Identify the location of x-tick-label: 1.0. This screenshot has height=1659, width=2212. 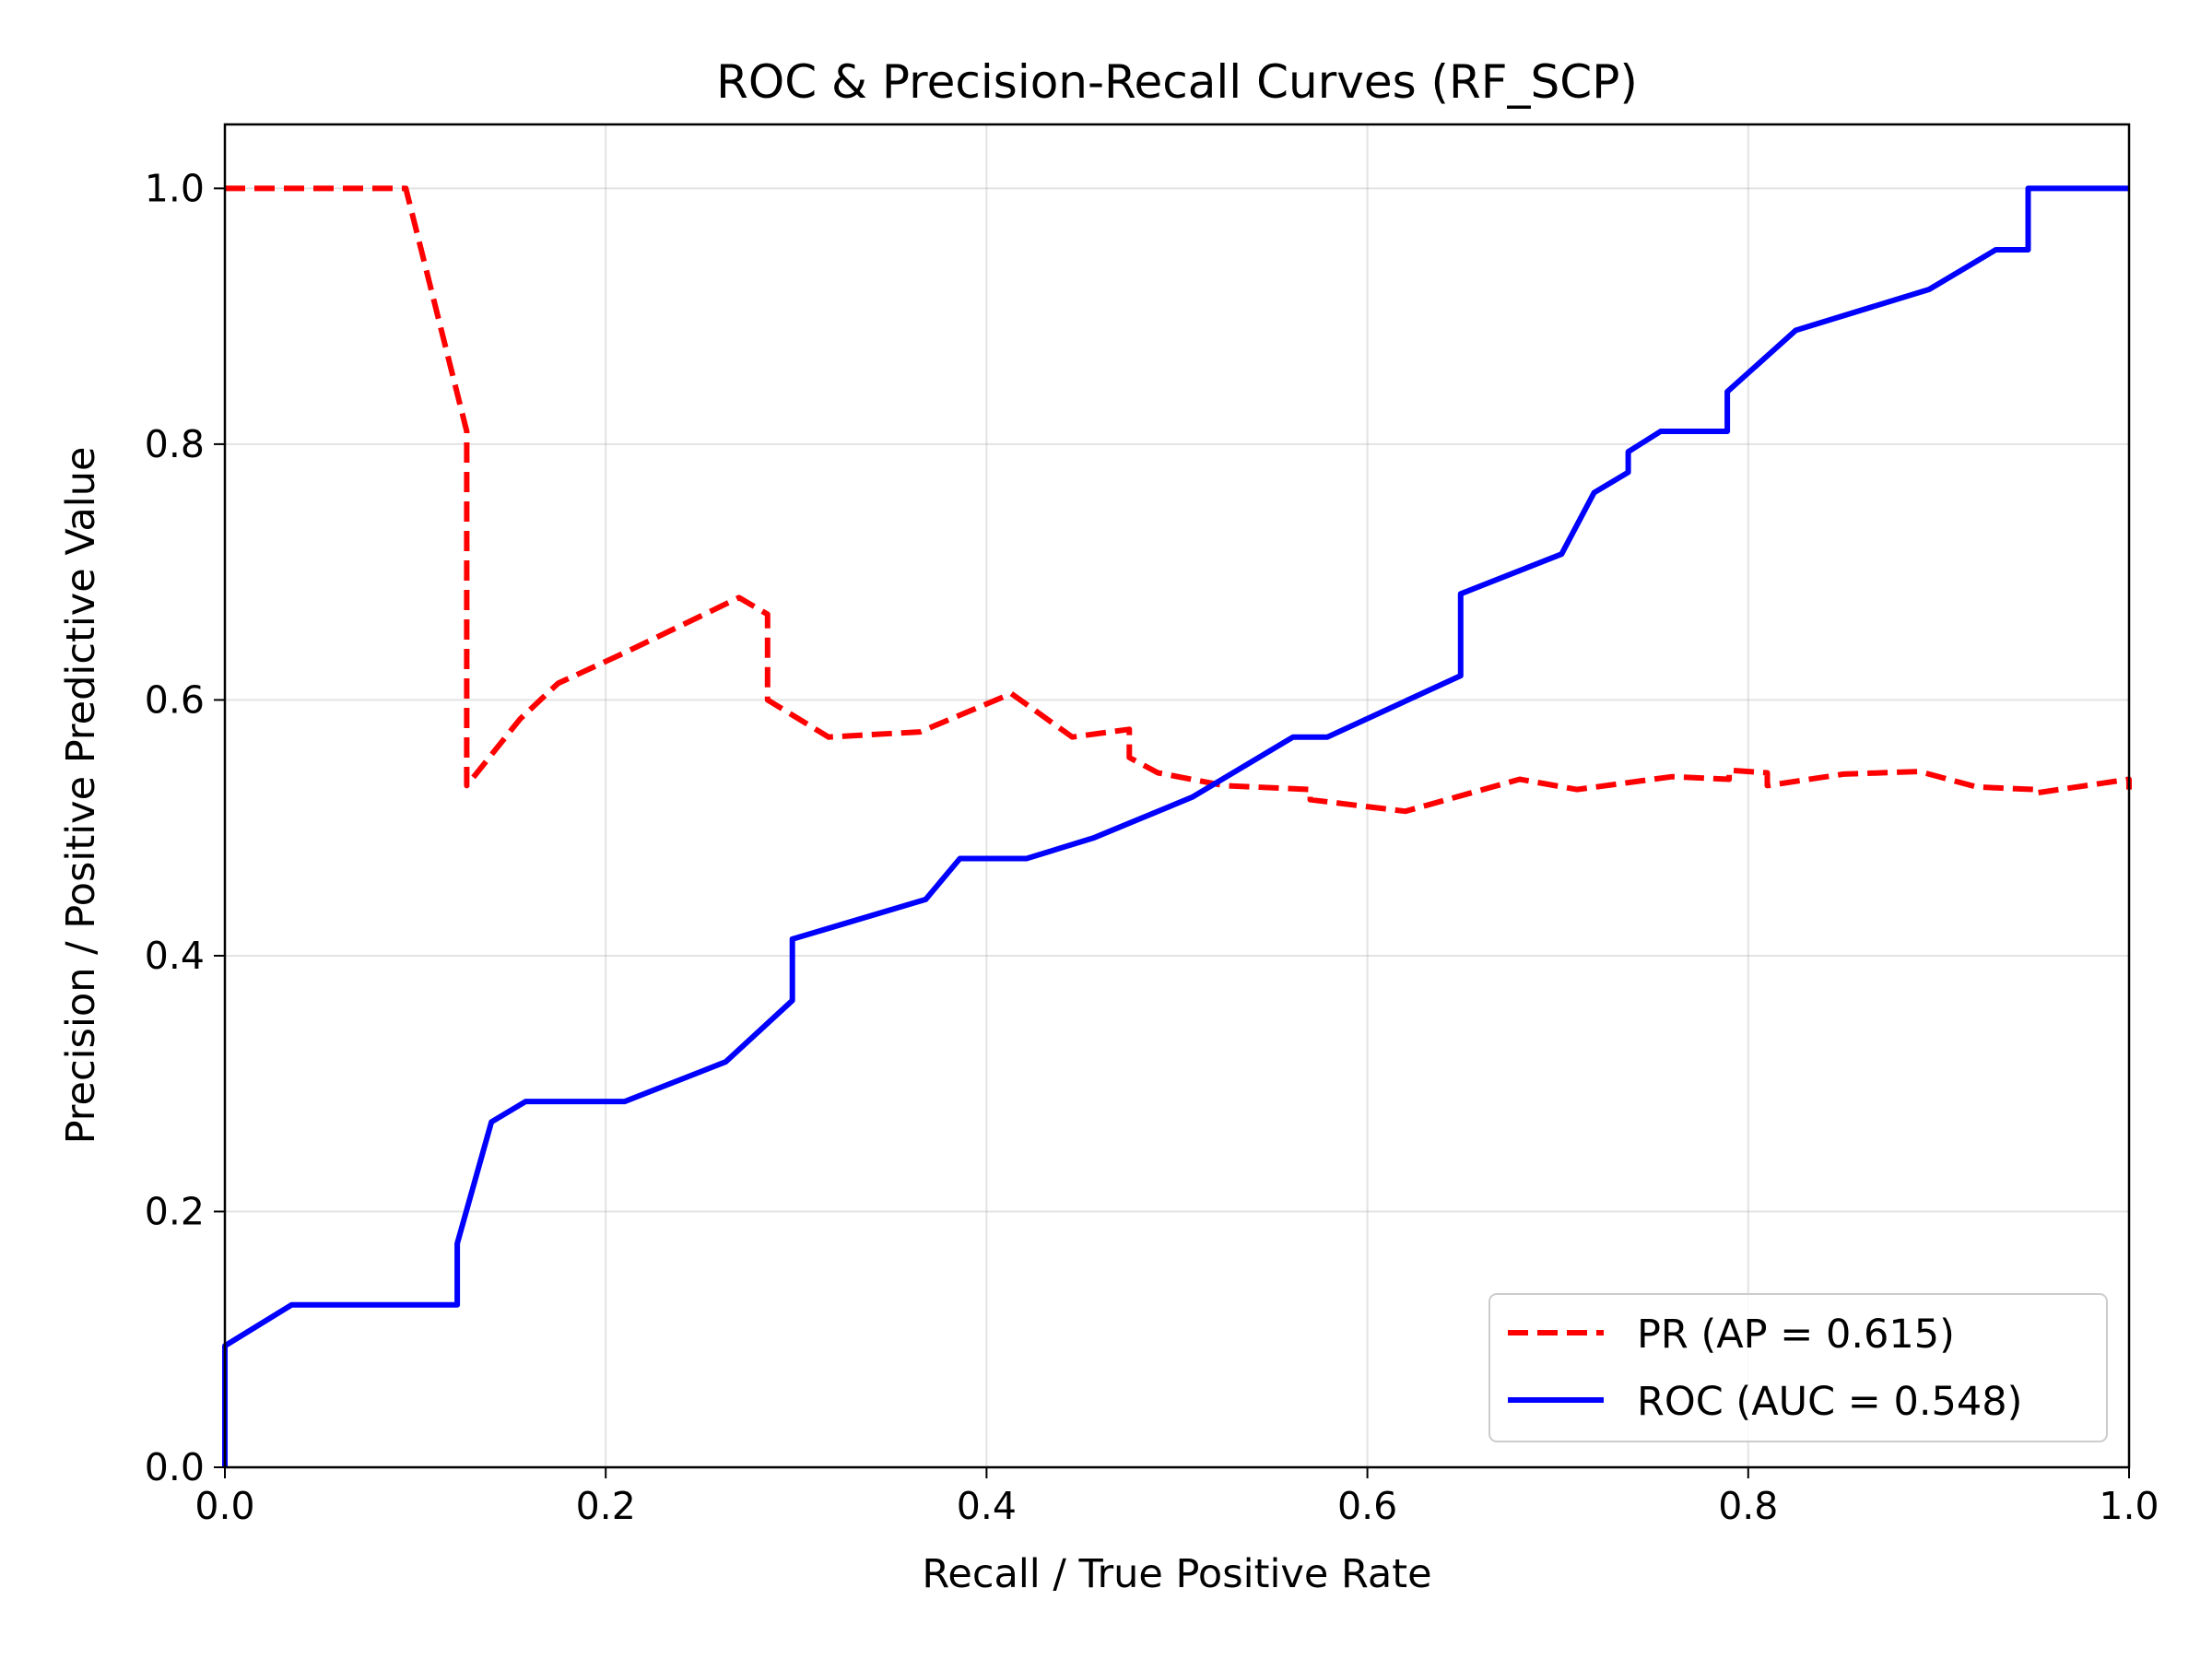
(2129, 1506).